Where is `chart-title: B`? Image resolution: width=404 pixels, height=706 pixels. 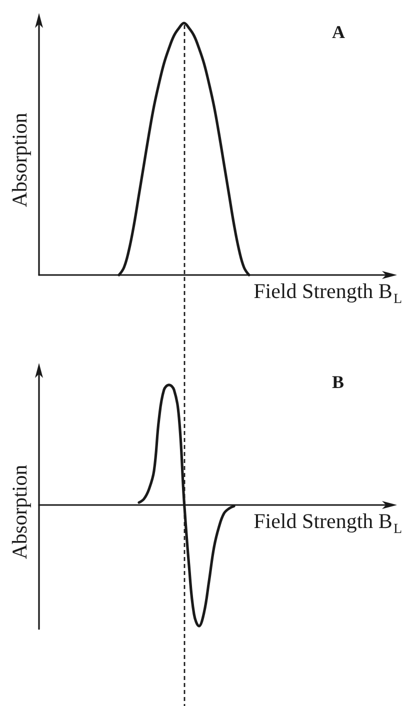
chart-title: B is located at coordinates (338, 382).